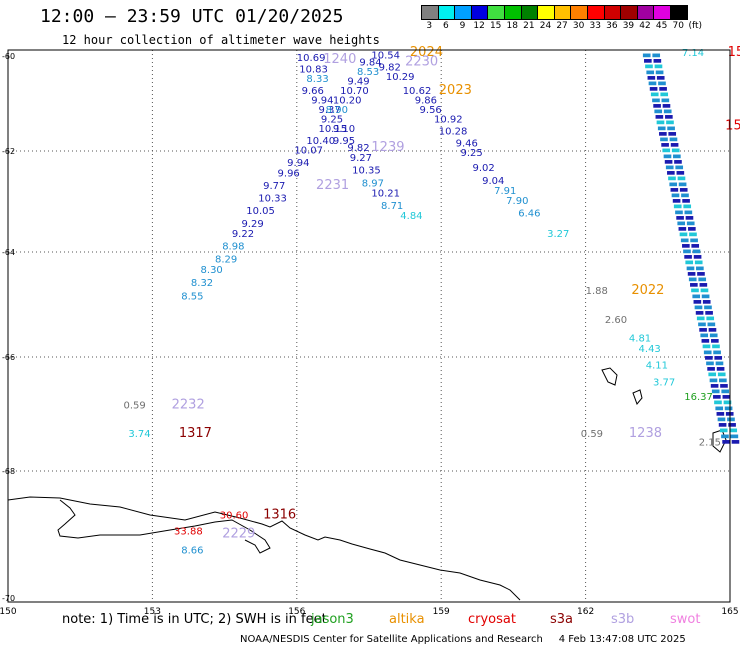 The image size is (740, 650). Describe the element at coordinates (462, 26) in the screenshot. I see `colorbar-label: 9` at that location.